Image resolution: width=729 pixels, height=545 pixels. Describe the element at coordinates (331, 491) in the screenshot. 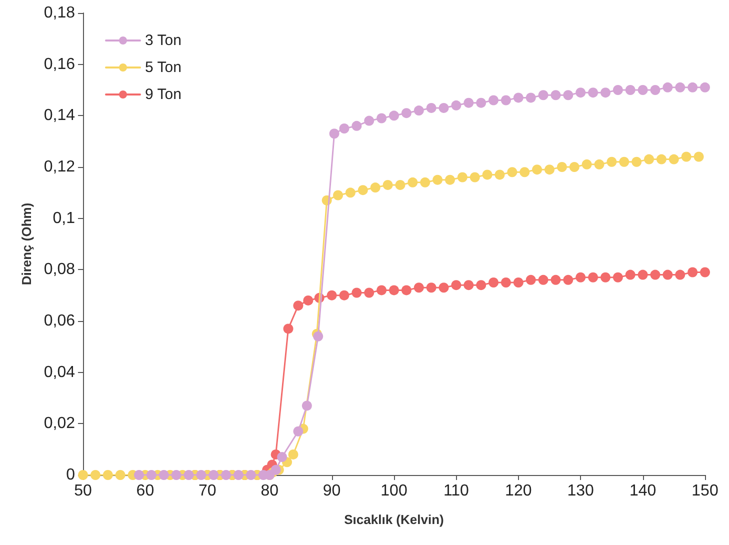

I see `x-tick-label: 90` at that location.